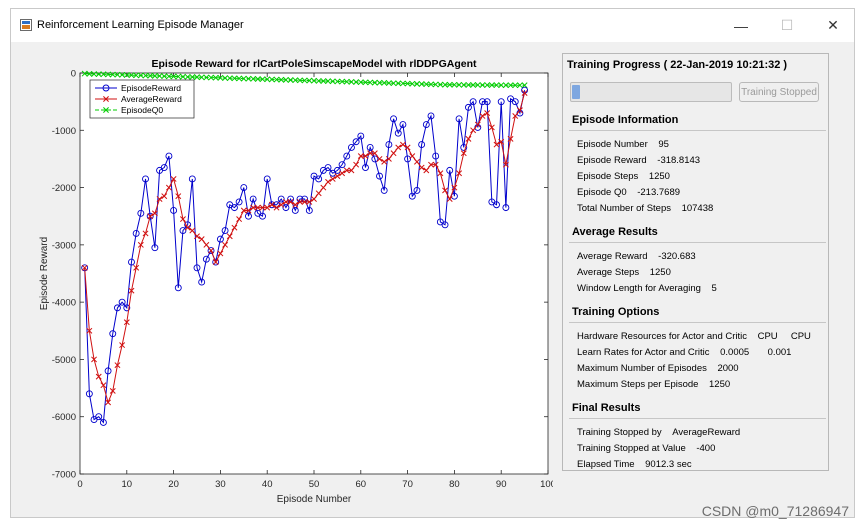 The height and width of the screenshot is (527, 861). I want to click on max-steps-row: Maximum Steps per Episode 1250, so click(653, 384).